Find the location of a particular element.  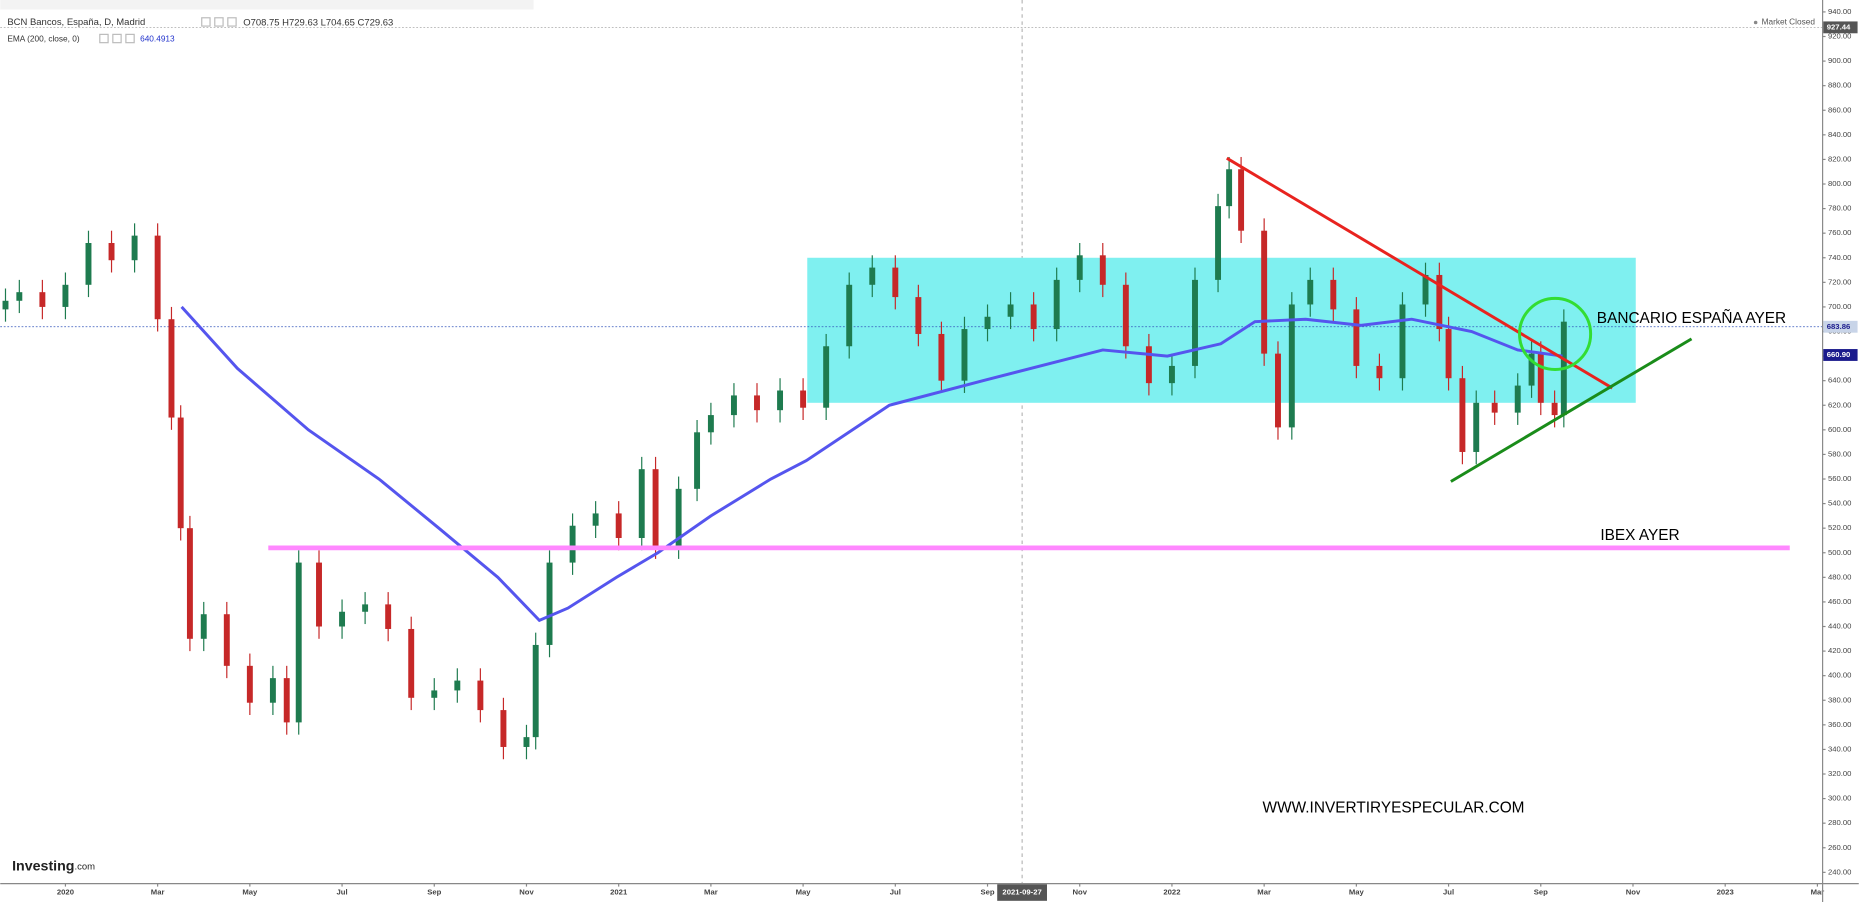

y-tick-label: 720.00 is located at coordinates (1840, 281).